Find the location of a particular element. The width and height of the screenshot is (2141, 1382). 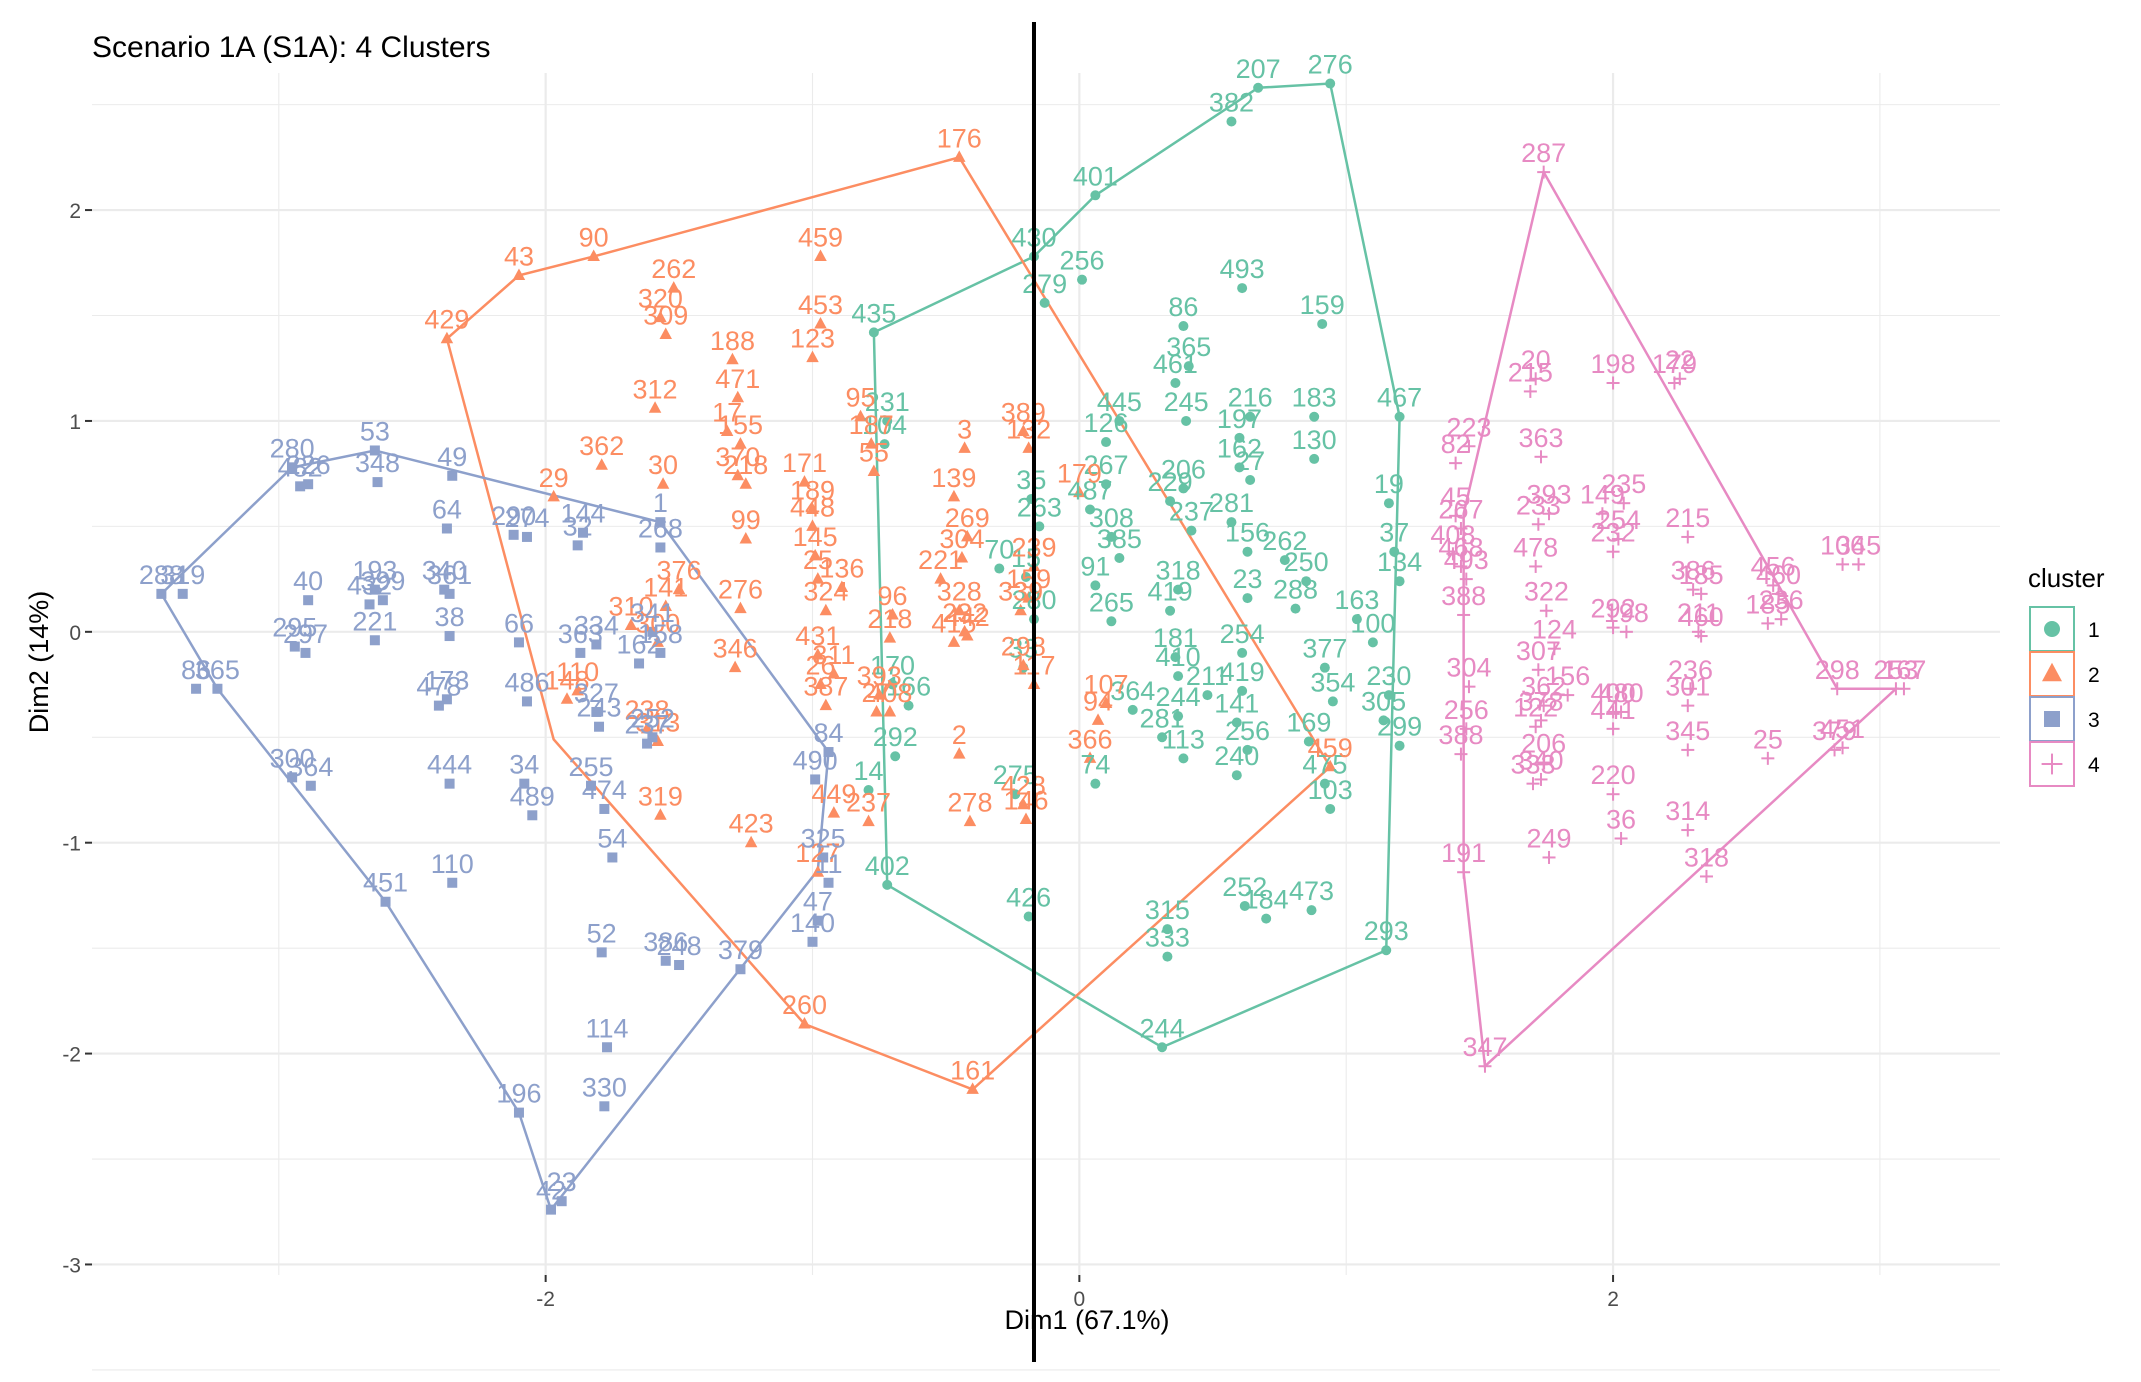

cluster-3-point-label: 38 is located at coordinates (450, 617).